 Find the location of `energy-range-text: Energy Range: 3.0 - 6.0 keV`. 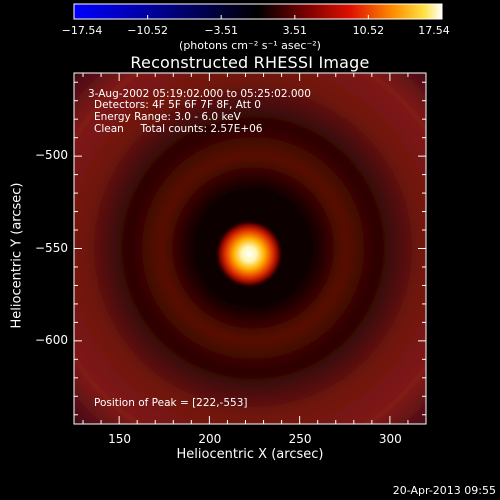

energy-range-text: Energy Range: 3.0 - 6.0 keV is located at coordinates (167, 117).